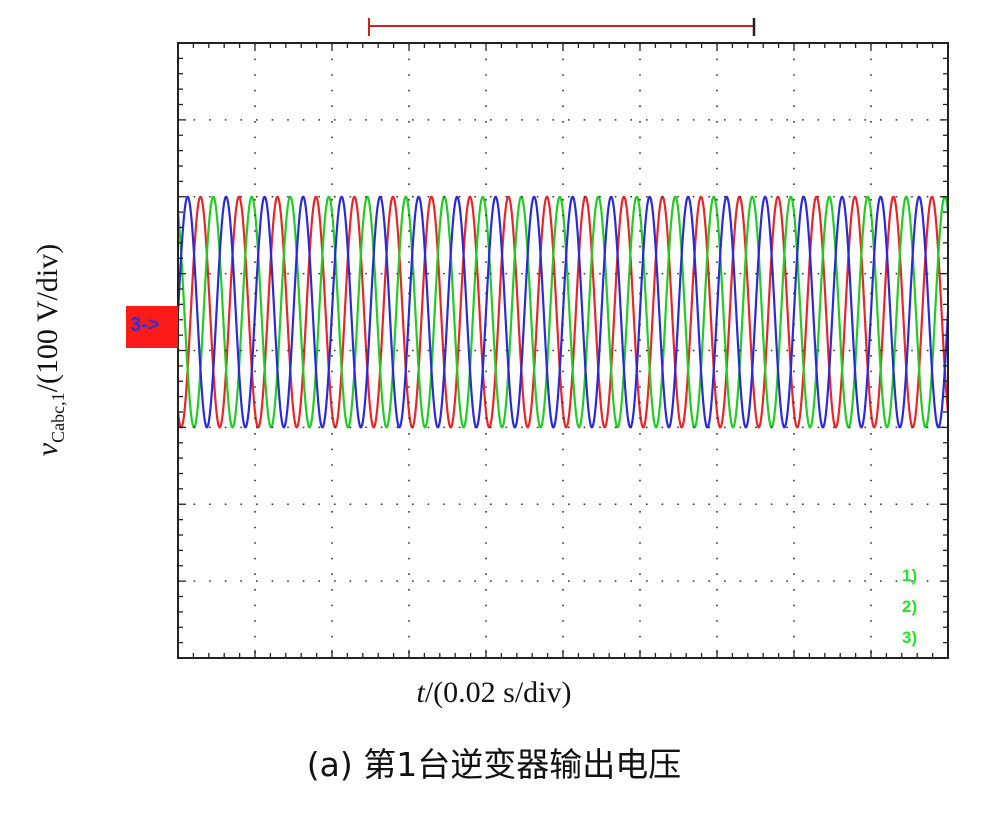 This screenshot has height=813, width=988. I want to click on y-axis-label-unit: /(100 V/div), so click(47, 318).